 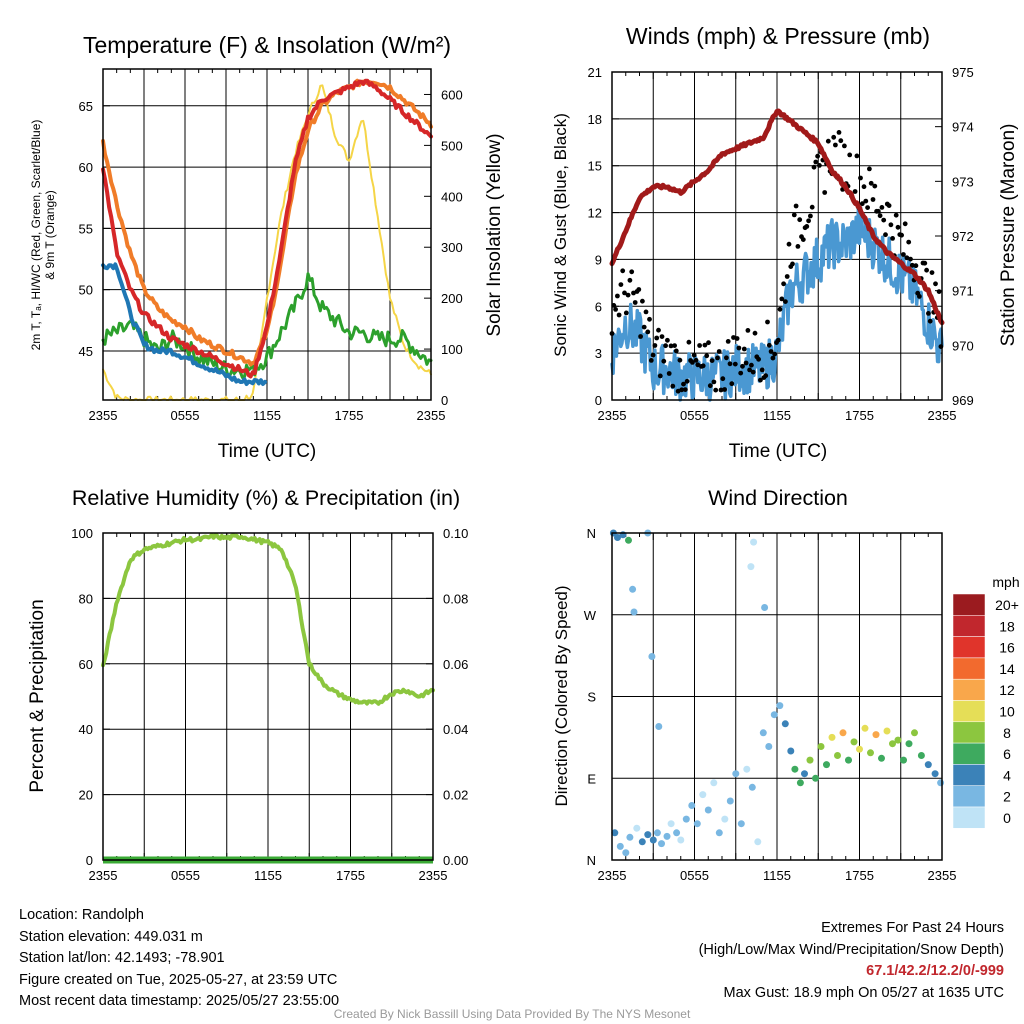 What do you see at coordinates (777, 696) in the screenshot?
I see `plot-border` at bounding box center [777, 696].